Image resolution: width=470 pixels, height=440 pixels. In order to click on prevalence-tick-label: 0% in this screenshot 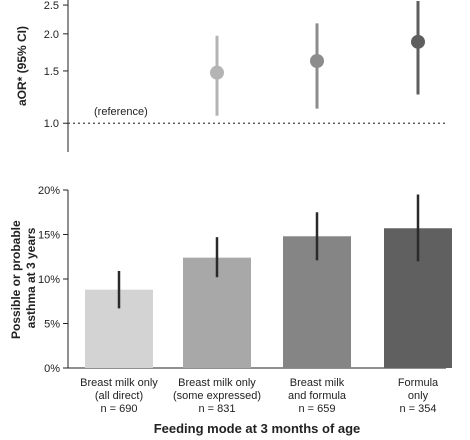, I will do `click(52, 369)`.